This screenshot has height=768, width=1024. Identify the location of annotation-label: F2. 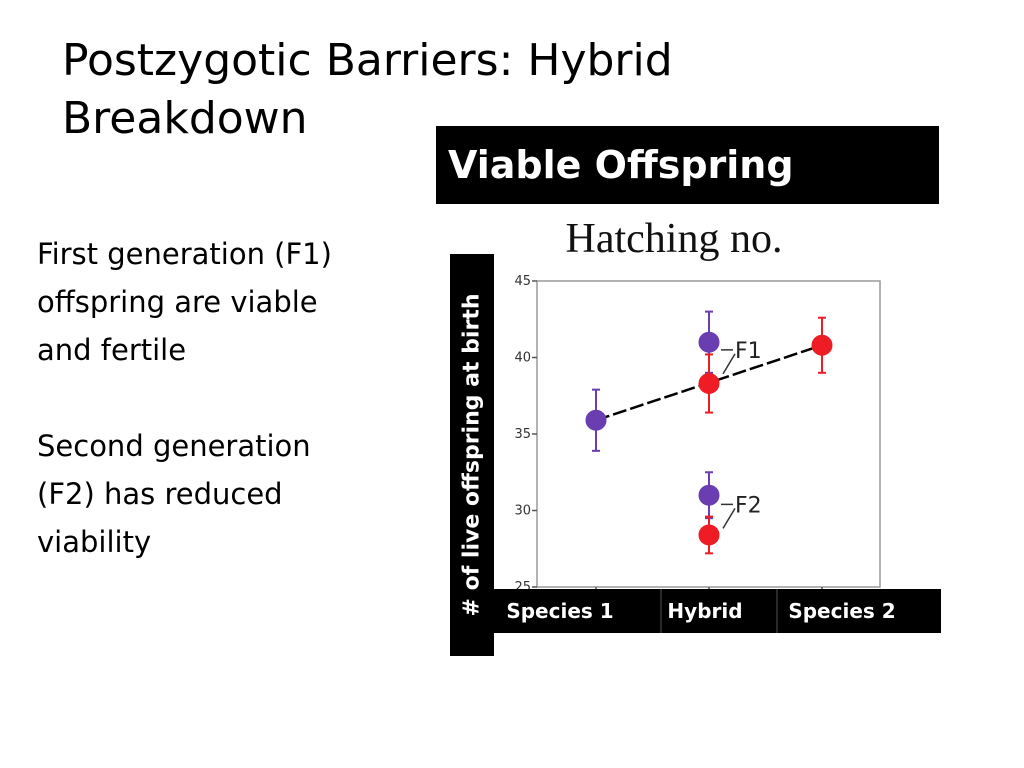
(748, 505).